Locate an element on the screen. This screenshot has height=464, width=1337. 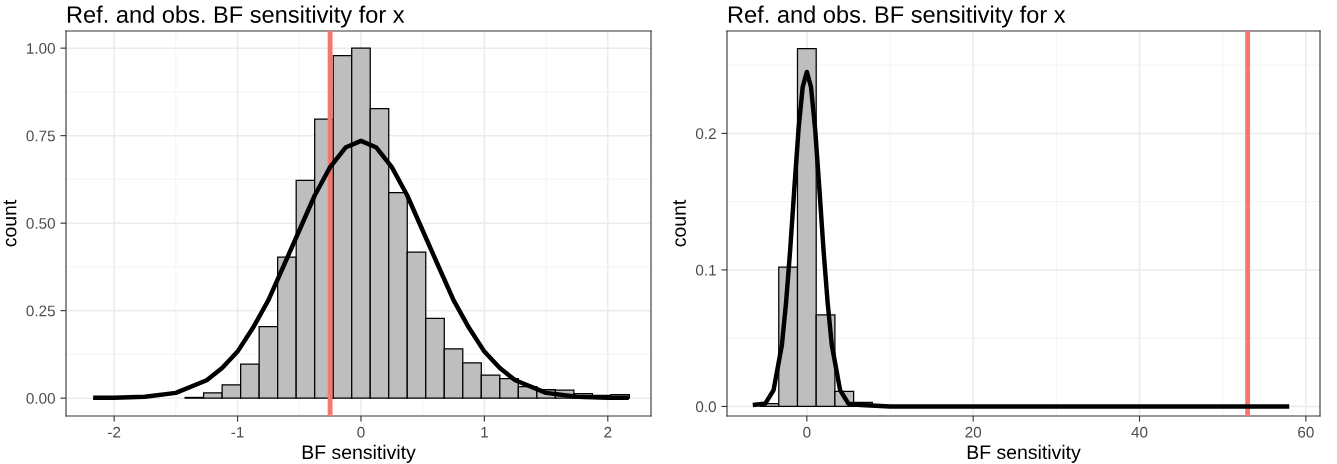
y-tick-label: 0.0 is located at coordinates (705, 407).